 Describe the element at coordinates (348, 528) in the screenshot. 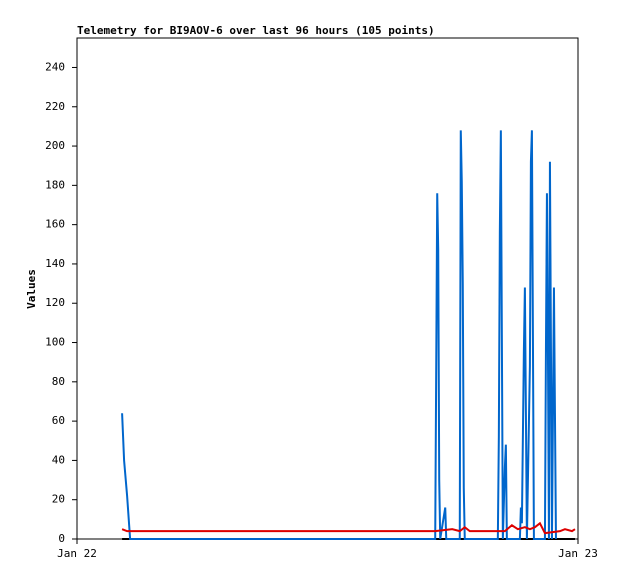

I see `series-line` at that location.